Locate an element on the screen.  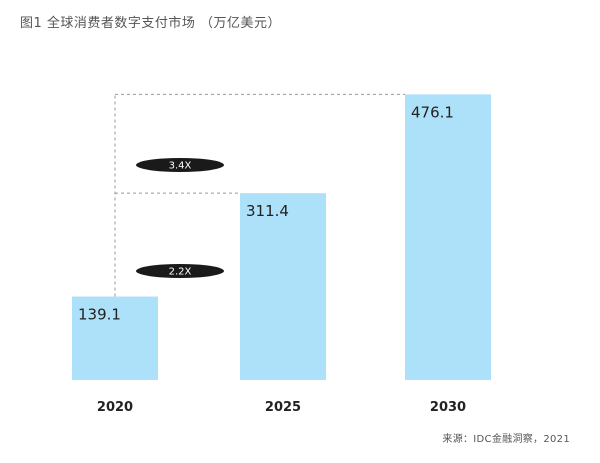
growth-label-2030: 3.4X is located at coordinates (180, 166).